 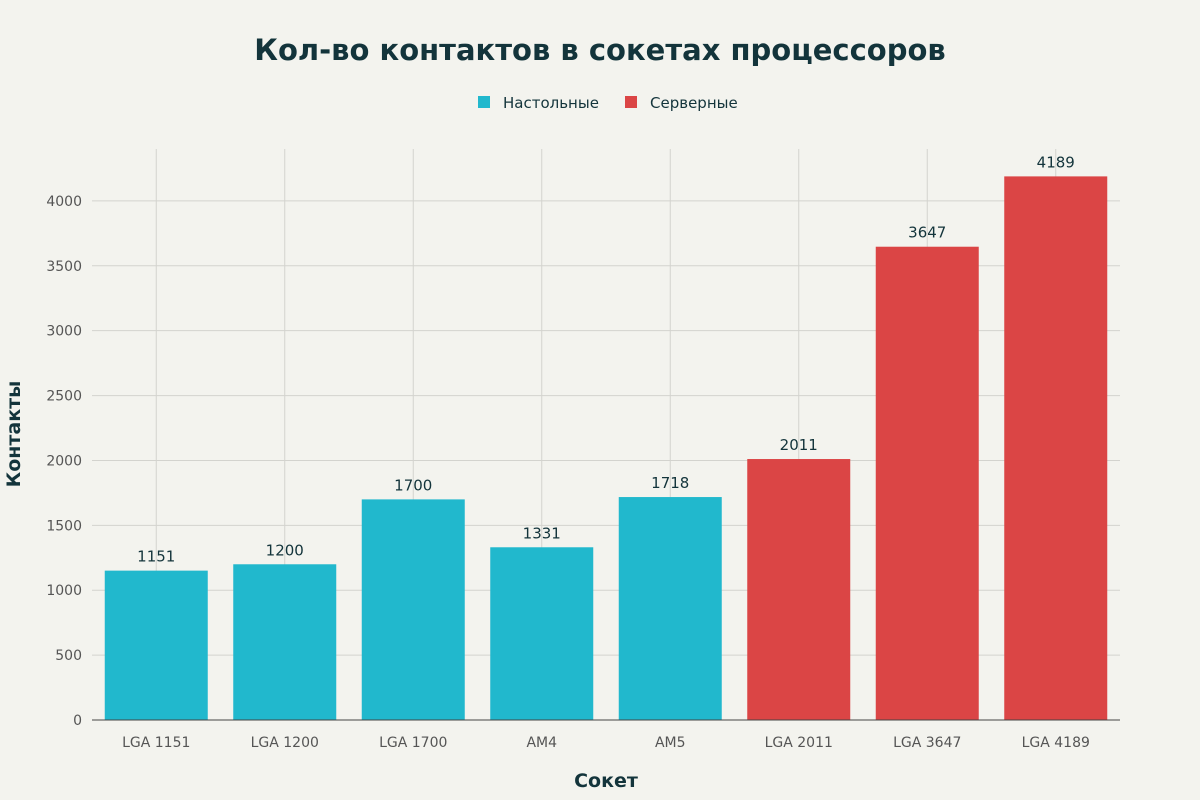 What do you see at coordinates (551, 103) in the screenshot?
I see `legend-label-desktop: Настольные` at bounding box center [551, 103].